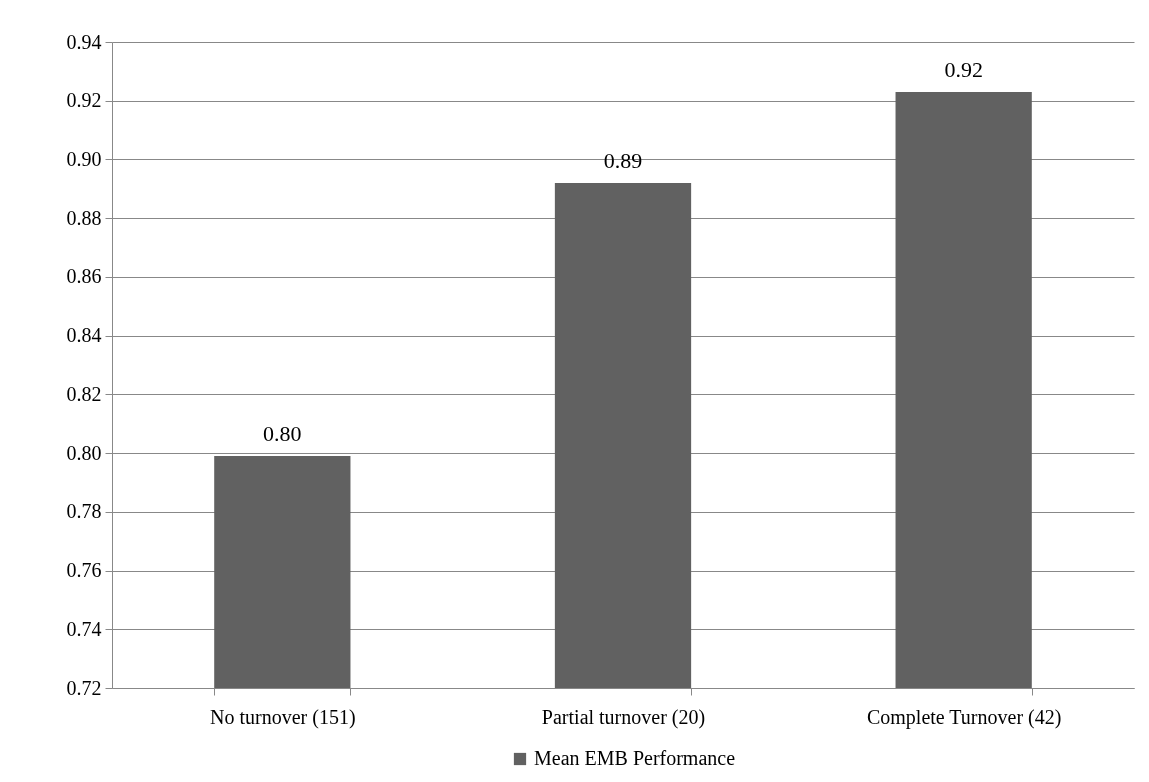 Image resolution: width=1149 pixels, height=782 pixels. Describe the element at coordinates (84, 41) in the screenshot. I see `y-tick-label: 0.94` at that location.